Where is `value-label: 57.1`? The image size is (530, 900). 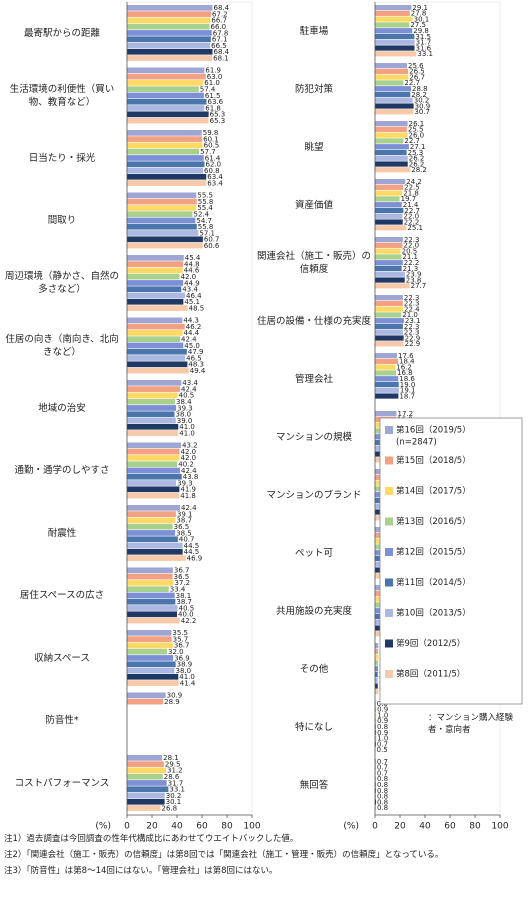
value-label: 57.1 is located at coordinates (207, 233).